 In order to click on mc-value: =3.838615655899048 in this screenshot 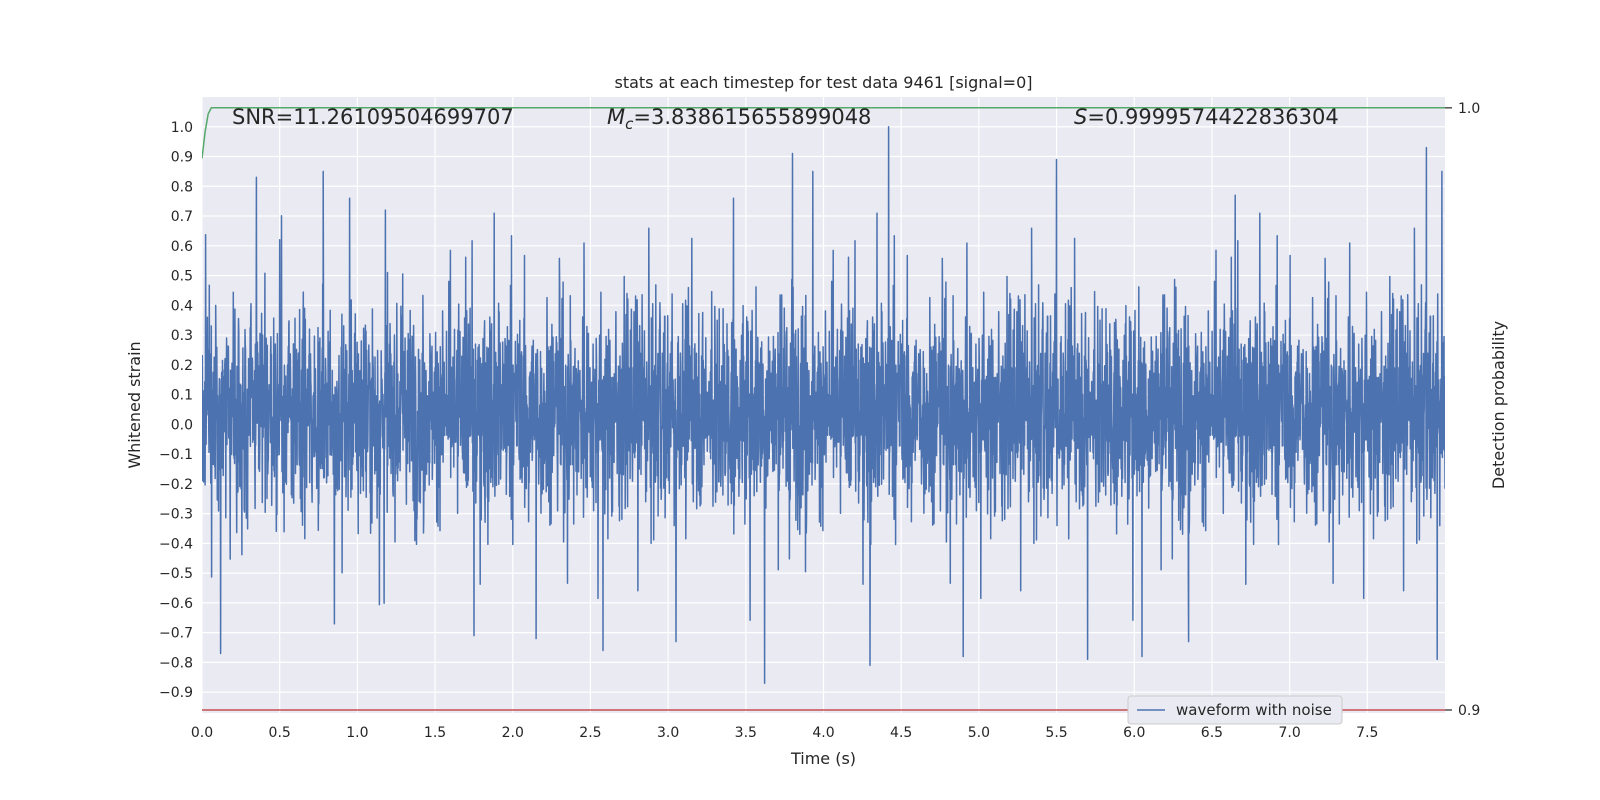, I will do `click(752, 117)`.